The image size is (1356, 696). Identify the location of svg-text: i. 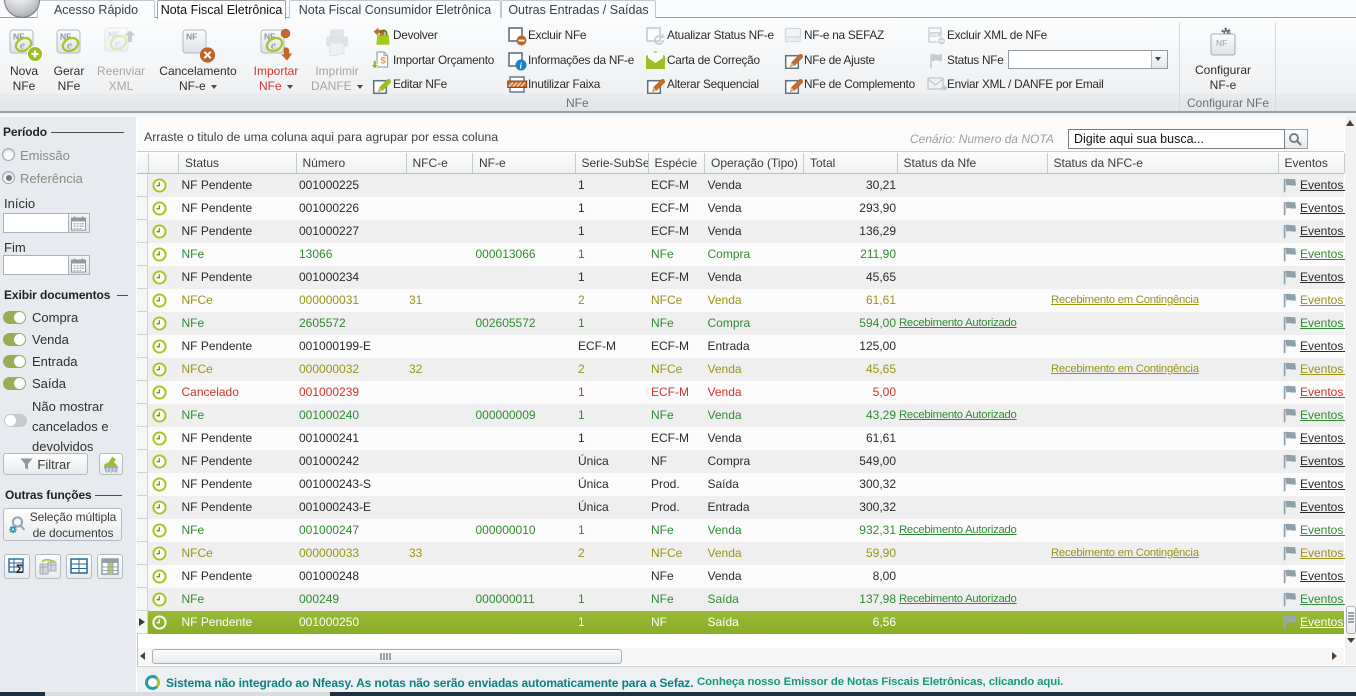
(521, 66).